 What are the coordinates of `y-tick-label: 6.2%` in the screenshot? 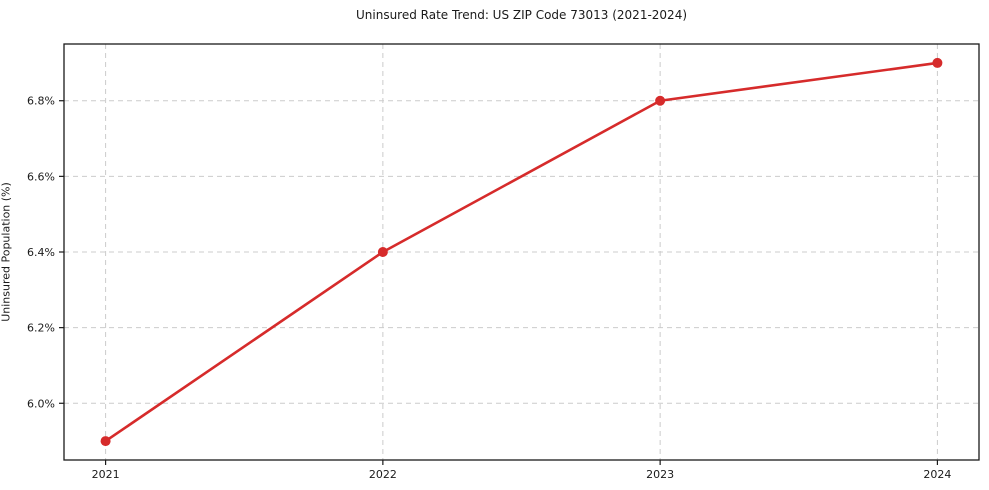 It's located at (41, 328).